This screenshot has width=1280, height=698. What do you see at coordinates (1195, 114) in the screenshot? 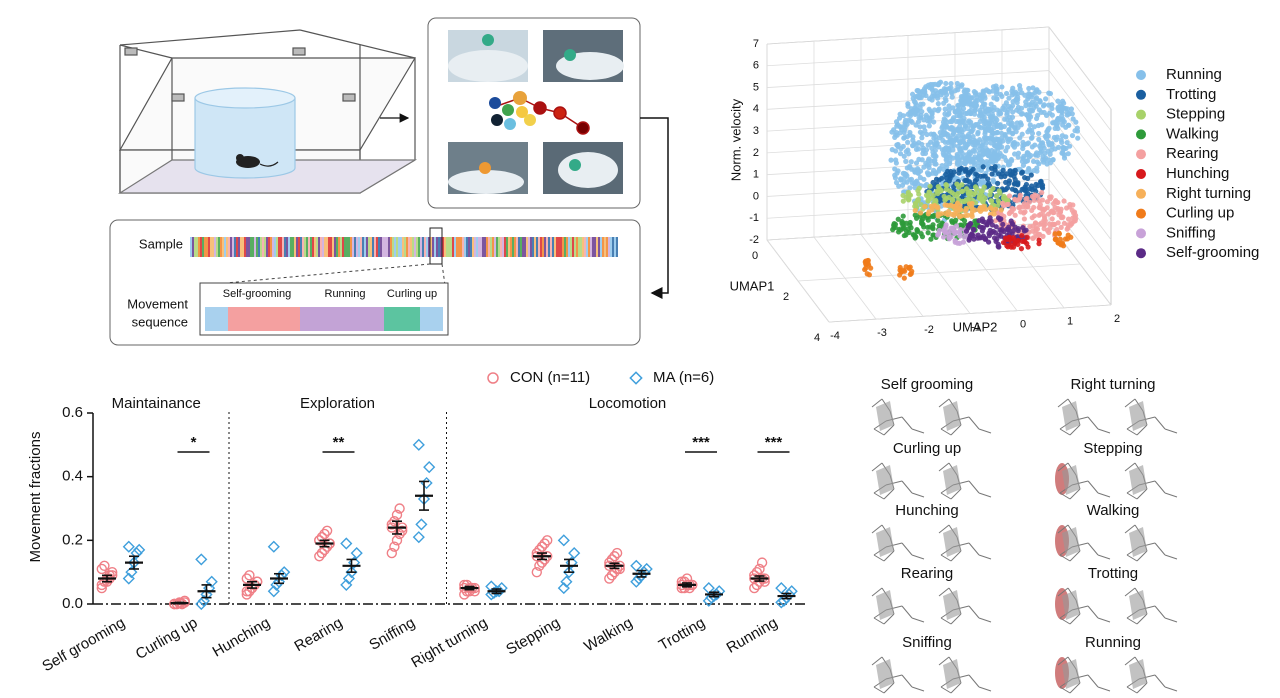
I see `legend-label: Stepping` at bounding box center [1195, 114].